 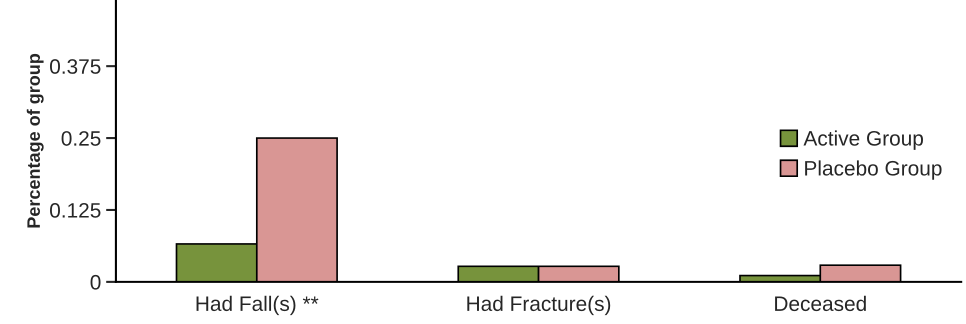 I want to click on x-tick-label: Had Fracture(s), so click(x=538, y=306).